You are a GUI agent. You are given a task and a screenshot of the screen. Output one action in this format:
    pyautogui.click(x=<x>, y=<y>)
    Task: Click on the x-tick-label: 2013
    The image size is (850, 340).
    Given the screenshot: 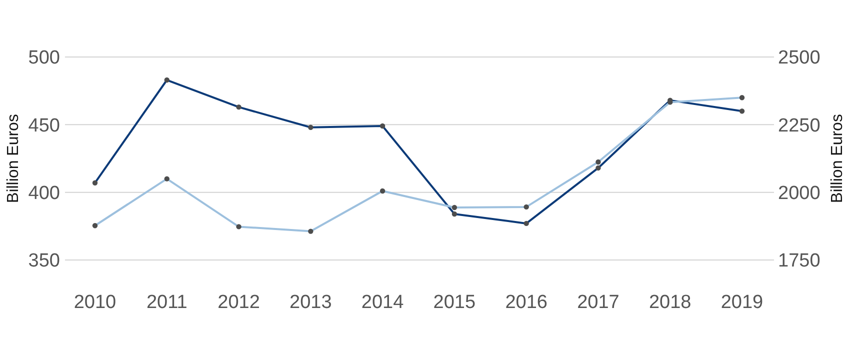 What is the action you would take?
    pyautogui.click(x=311, y=302)
    